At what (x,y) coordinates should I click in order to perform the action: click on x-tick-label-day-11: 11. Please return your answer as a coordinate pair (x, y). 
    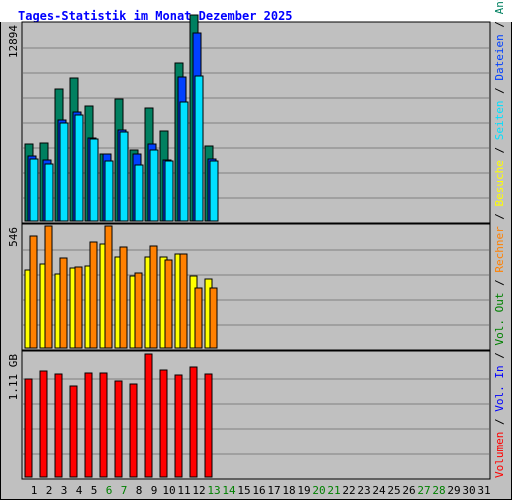
    Looking at the image, I should click on (183, 490).